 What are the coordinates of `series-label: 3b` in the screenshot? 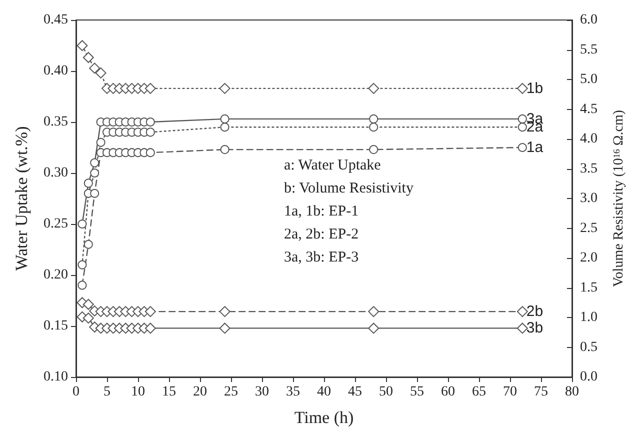 It's located at (535, 328).